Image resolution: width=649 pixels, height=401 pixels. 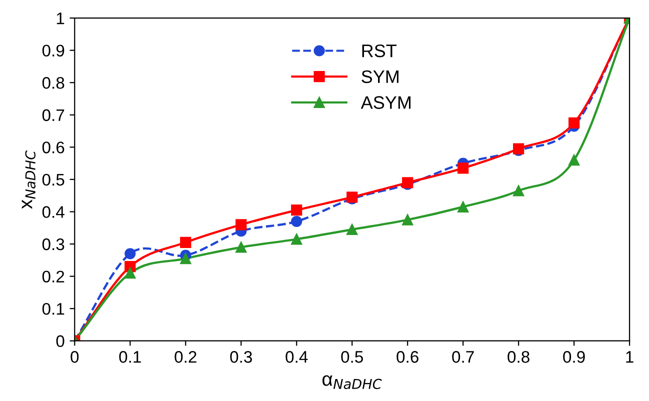 What do you see at coordinates (74, 357) in the screenshot?
I see `x-tick-label: 0` at bounding box center [74, 357].